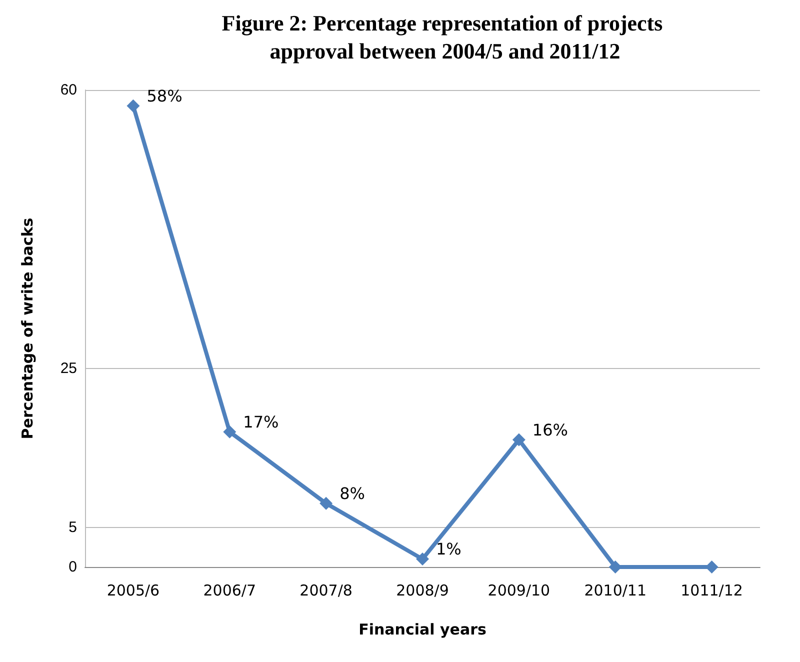  I want to click on x-tick-label: 2006/7, so click(229, 591).